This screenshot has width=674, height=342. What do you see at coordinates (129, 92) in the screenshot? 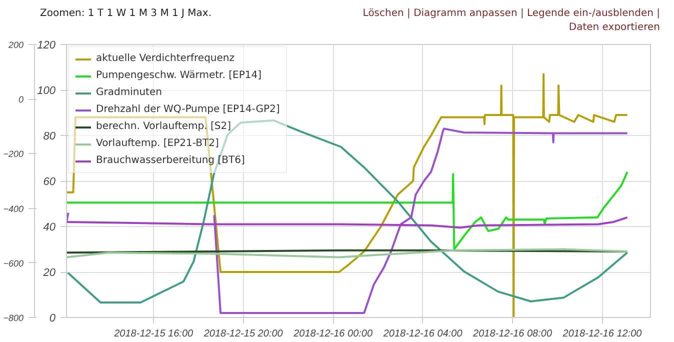
I see `legend-label: Gradminuten` at bounding box center [129, 92].